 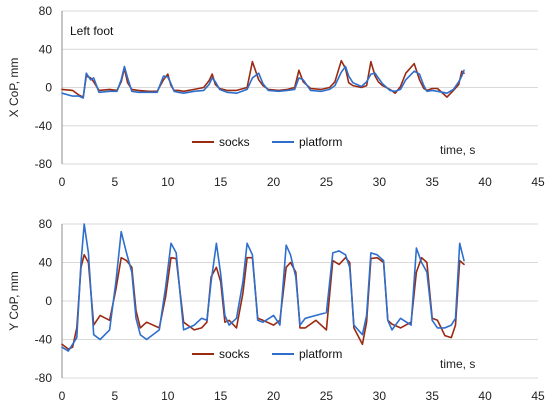 What do you see at coordinates (14, 301) in the screenshot?
I see `y-axis-label: Y CoP, mm` at bounding box center [14, 301].